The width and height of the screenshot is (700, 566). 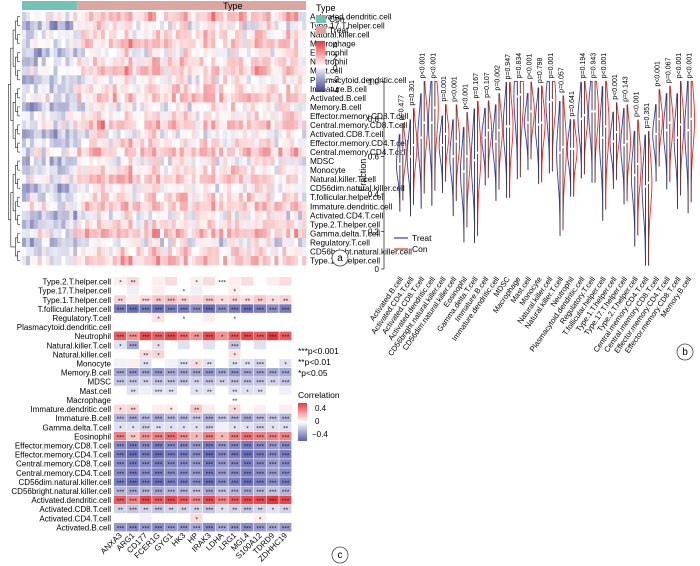 What do you see at coordinates (479, 168) in the screenshot?
I see `violin-shape` at bounding box center [479, 168].